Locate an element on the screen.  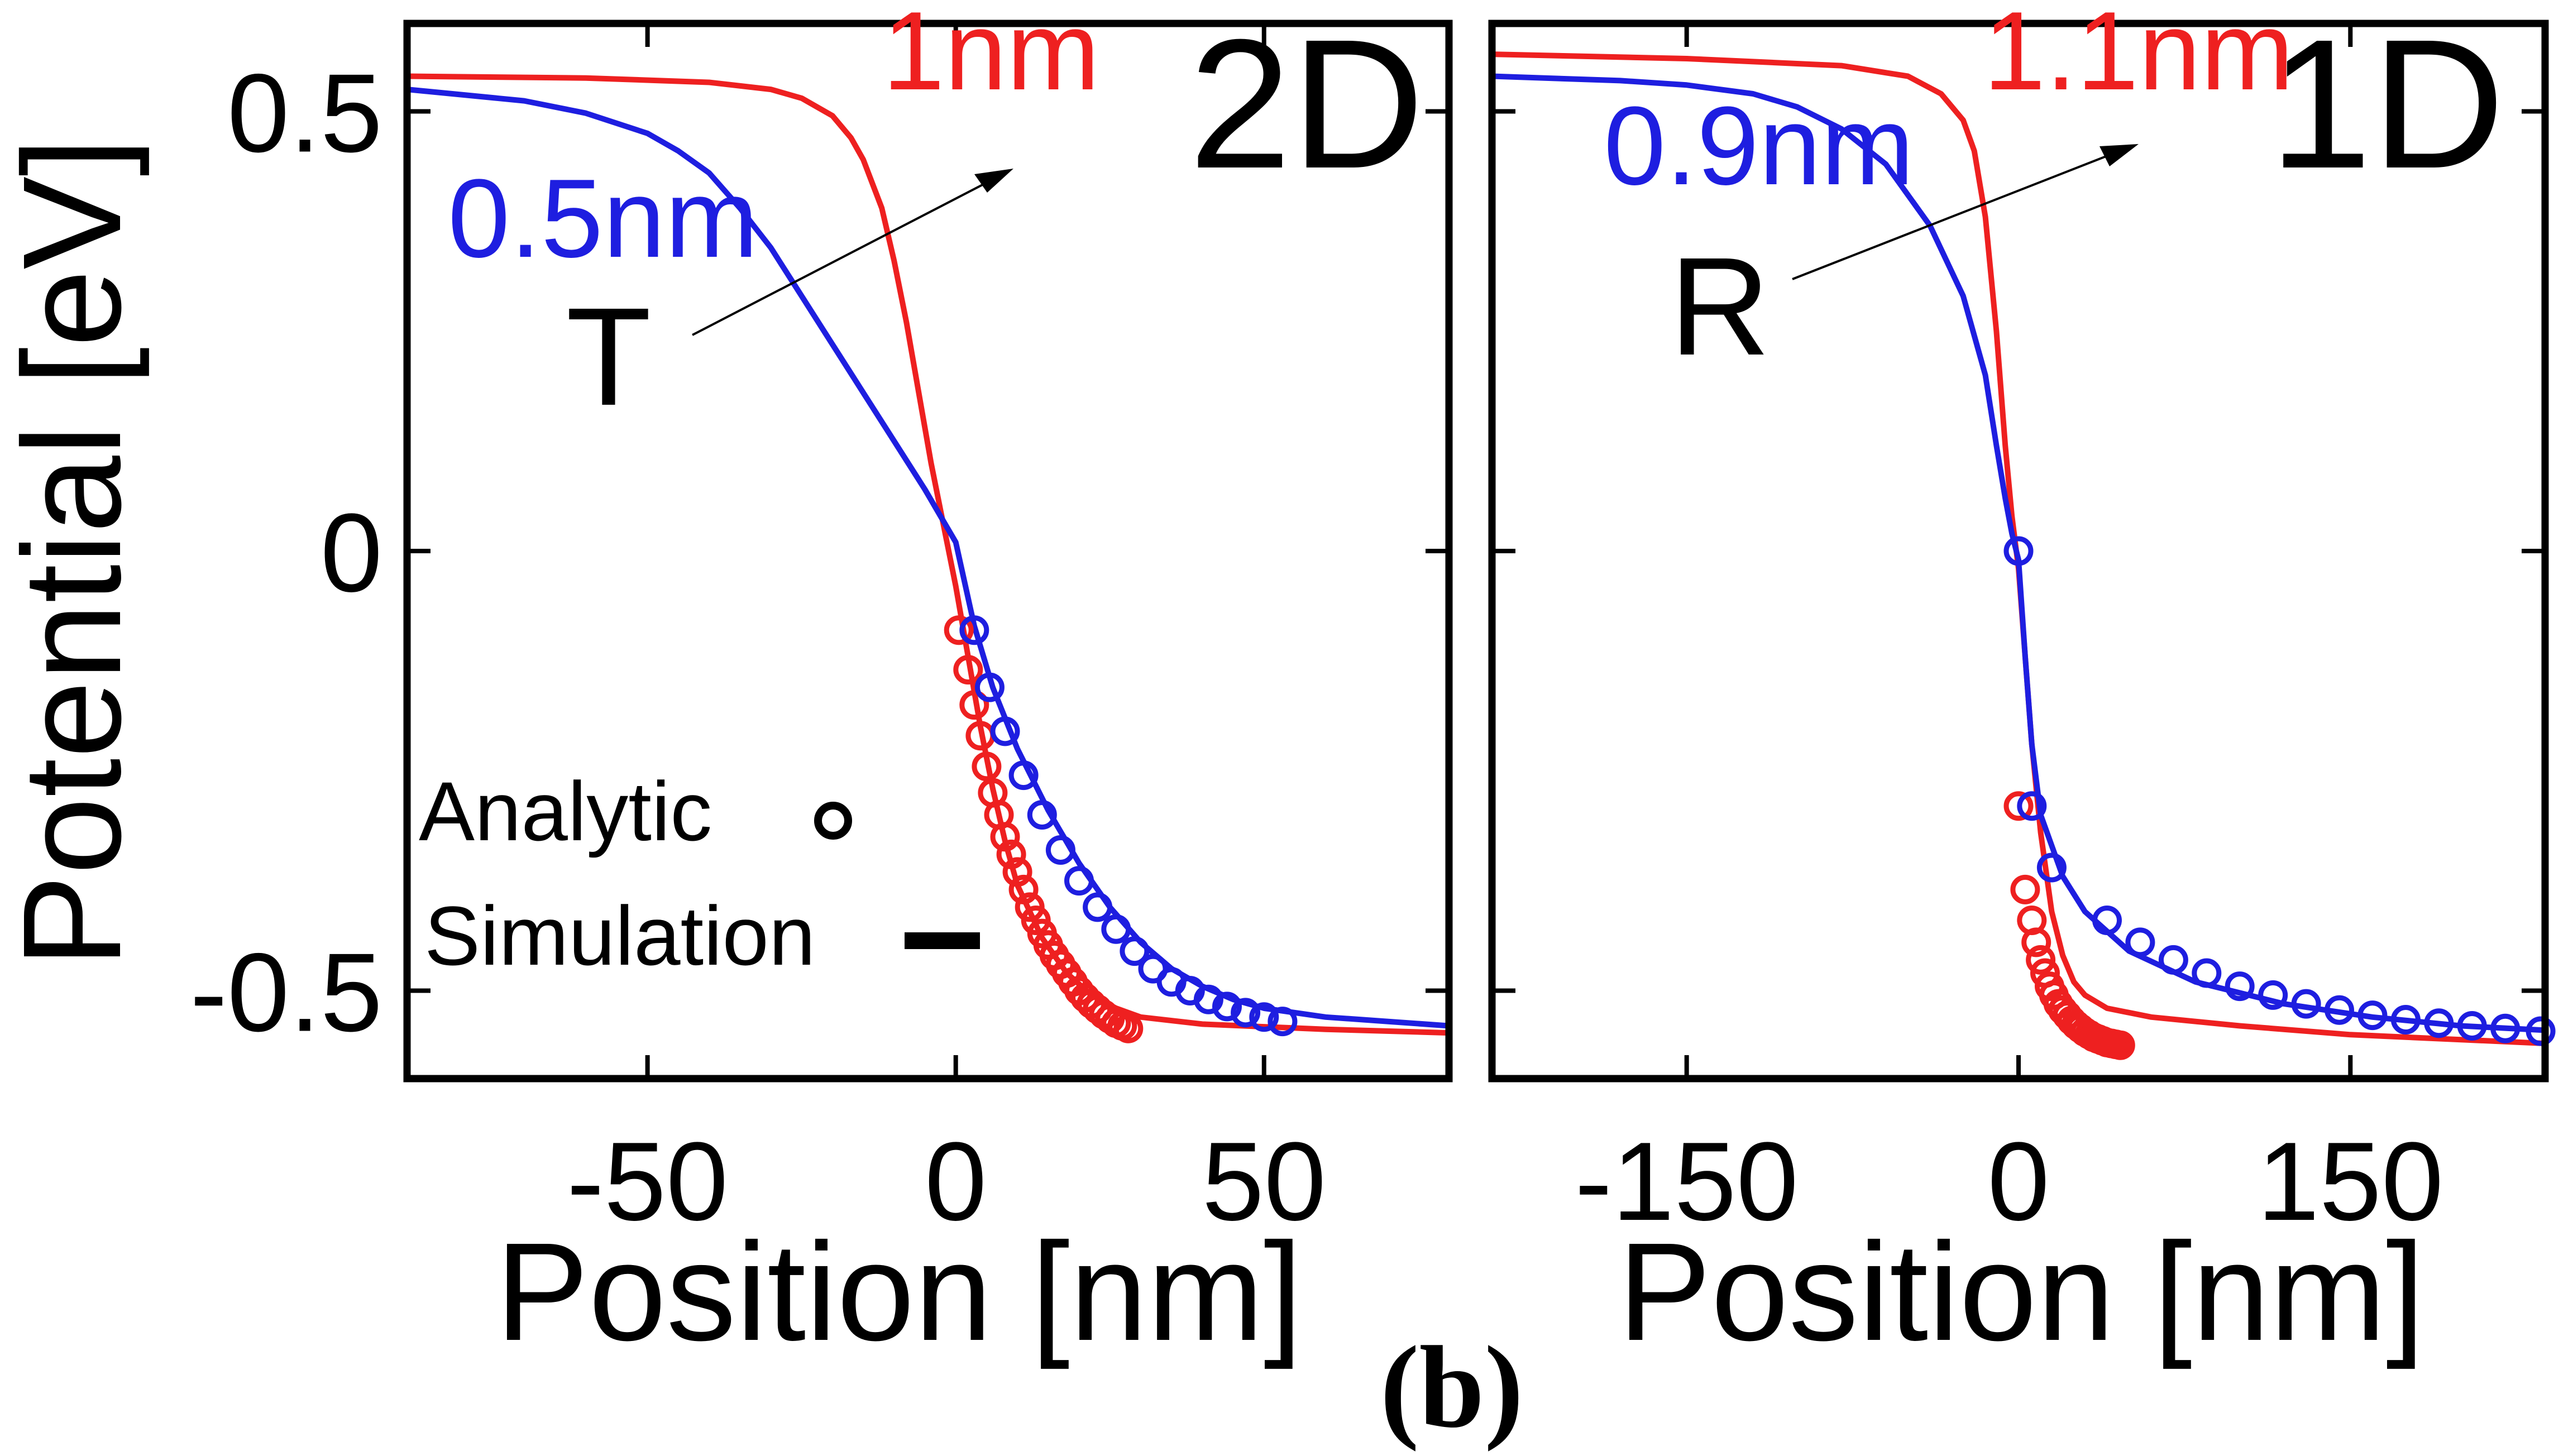
legend-analytic-label: Analytic is located at coordinates (565, 811).